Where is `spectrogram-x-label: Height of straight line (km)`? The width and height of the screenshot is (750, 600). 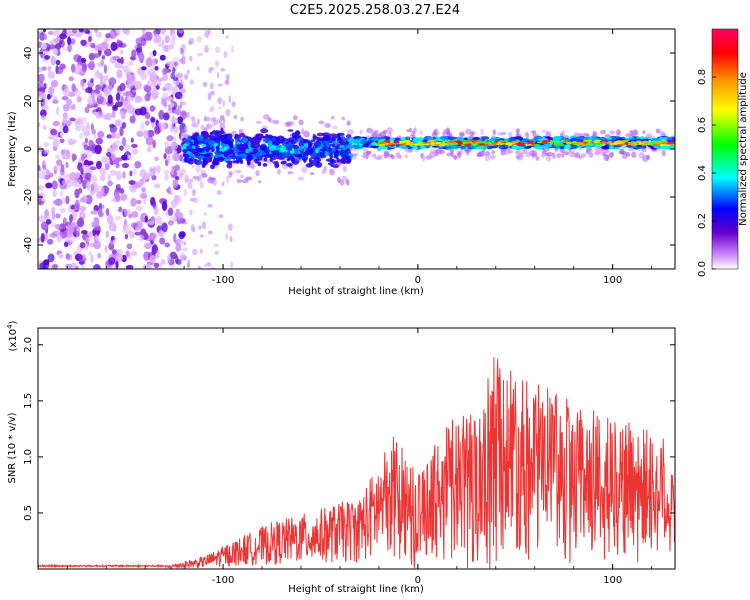 spectrogram-x-label: Height of straight line (km) is located at coordinates (356, 291).